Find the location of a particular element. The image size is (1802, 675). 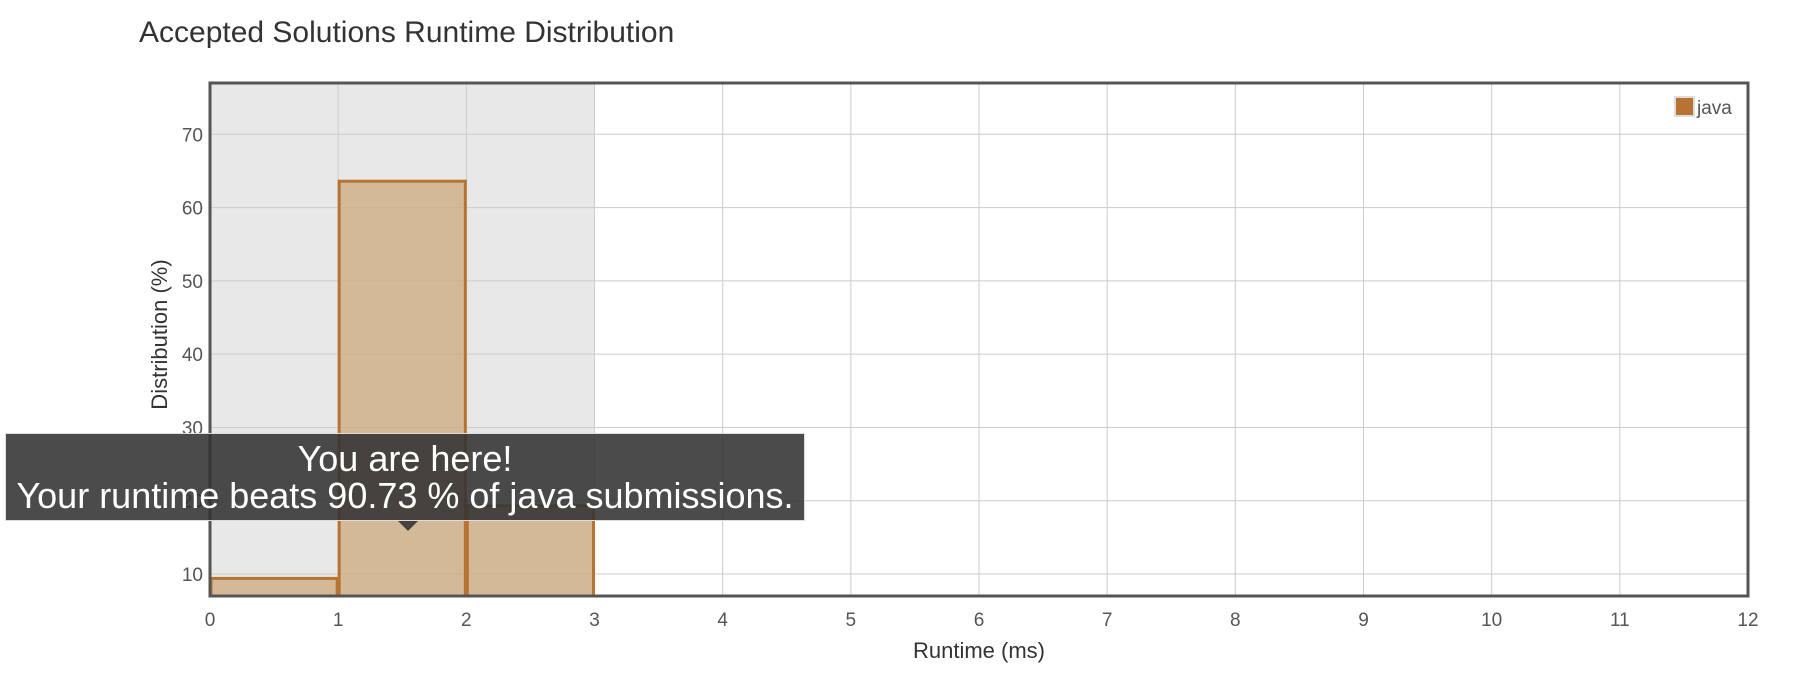

x-tick-label: 2 is located at coordinates (466, 620).